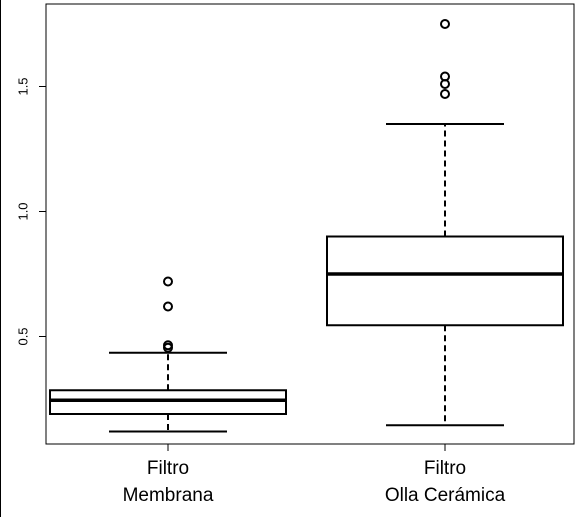 The width and height of the screenshot is (575, 517). What do you see at coordinates (445, 495) in the screenshot?
I see `x-category-label-line2: Olla Cerámica` at bounding box center [445, 495].